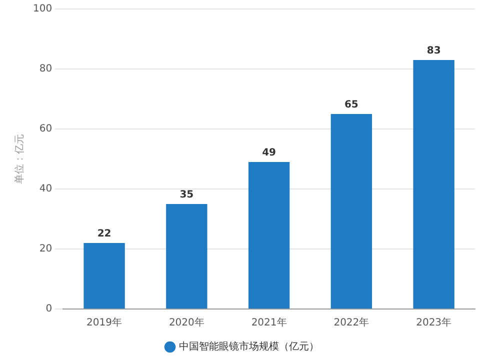 This screenshot has height=362, width=500. Describe the element at coordinates (104, 322) in the screenshot. I see `x-tick-label: 2019年` at that location.